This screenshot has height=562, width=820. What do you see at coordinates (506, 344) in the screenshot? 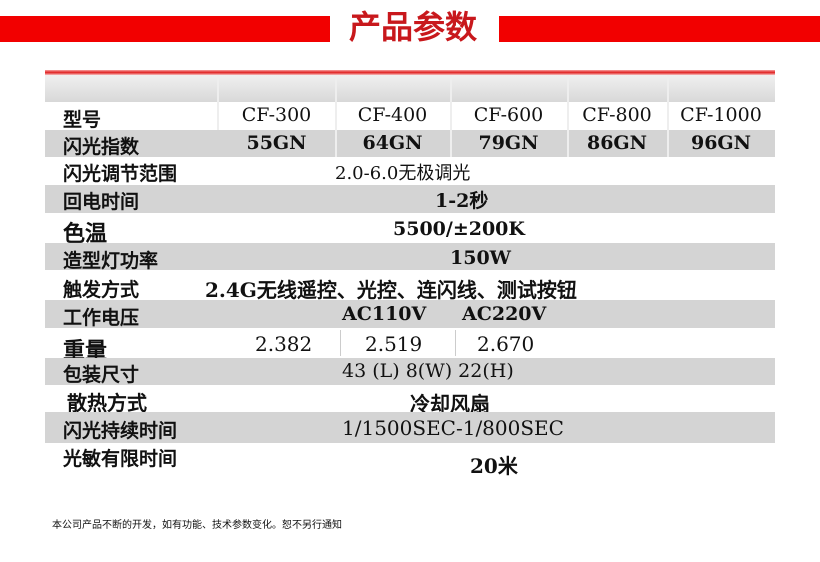
I see `weight-3: 2.670` at bounding box center [506, 344].